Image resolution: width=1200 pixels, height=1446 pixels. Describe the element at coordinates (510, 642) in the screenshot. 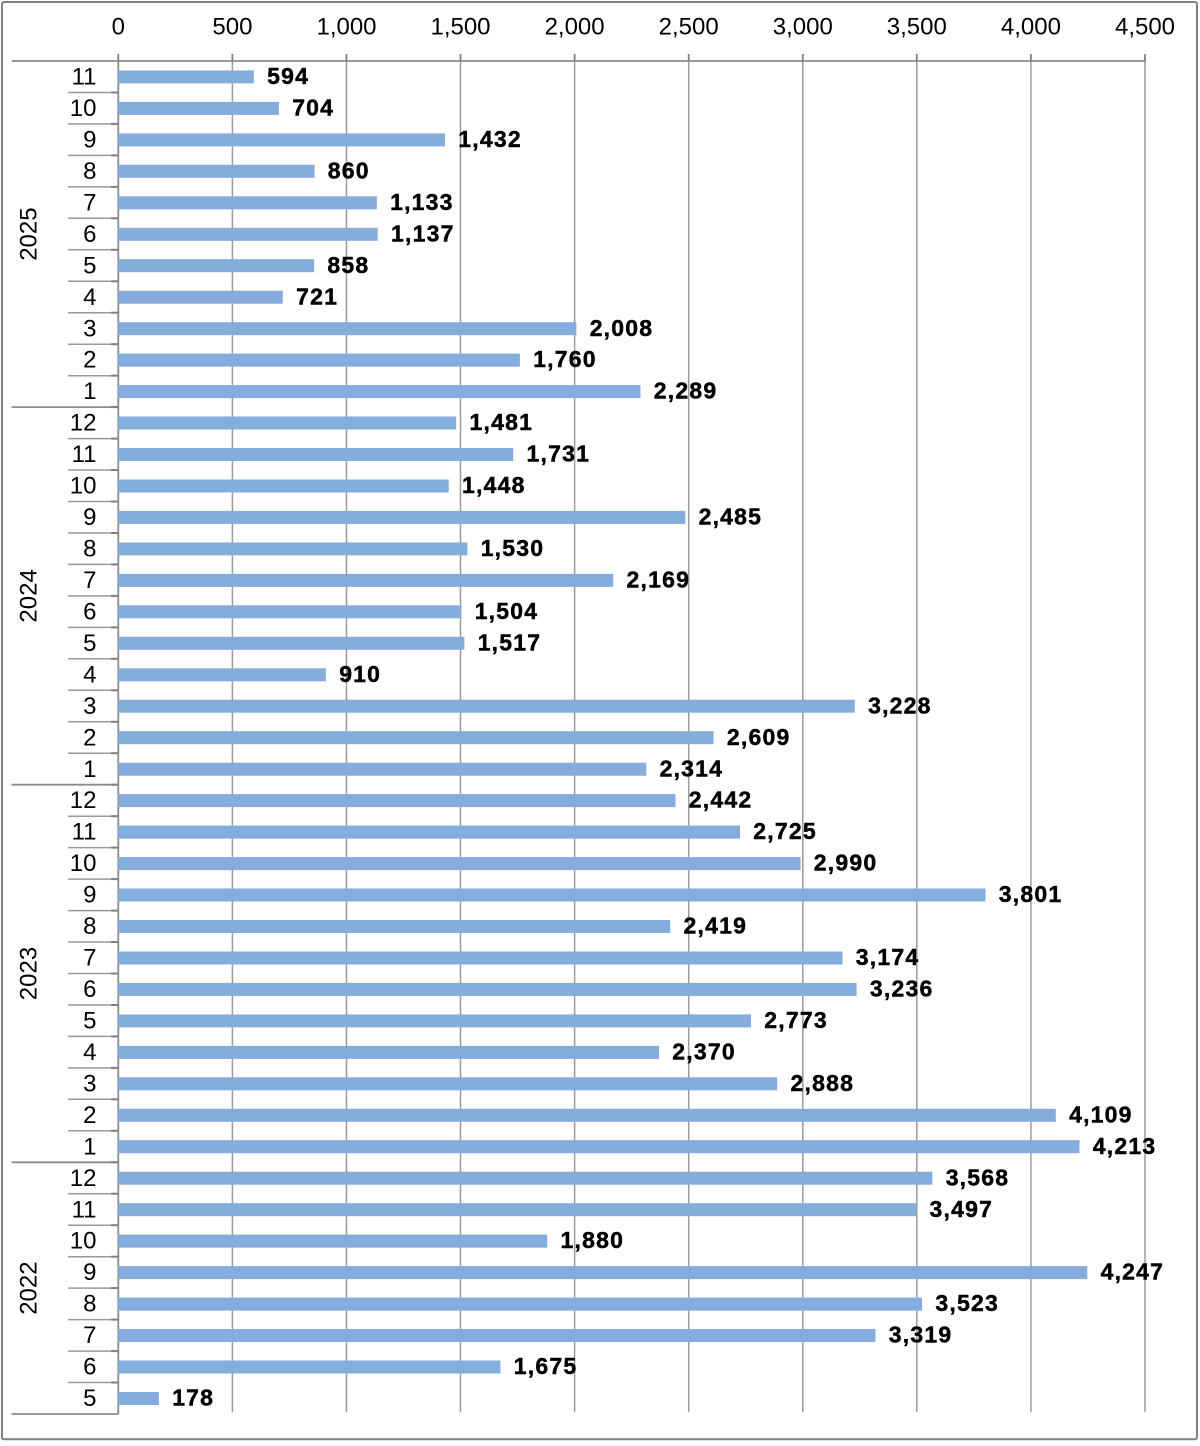

I see `svg-text: 1,517` at that location.